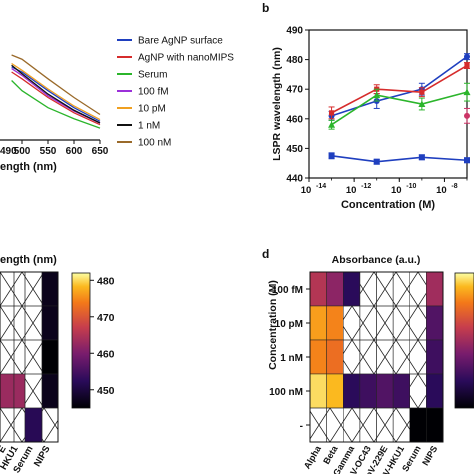  What do you see at coordinates (464, 340) in the screenshot?
I see `panel-d-colorbar` at bounding box center [464, 340].